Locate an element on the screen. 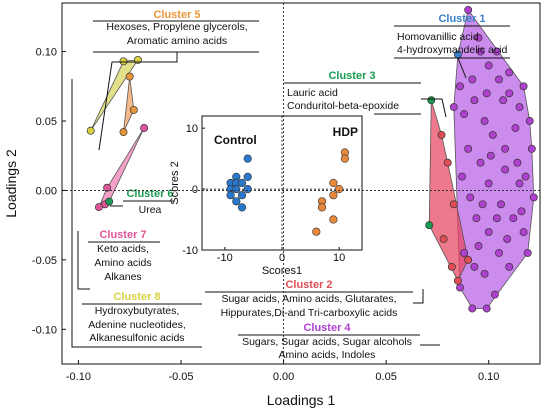 The width and height of the screenshot is (550, 414). label-cluster-3: Cluster 3 is located at coordinates (351, 76).